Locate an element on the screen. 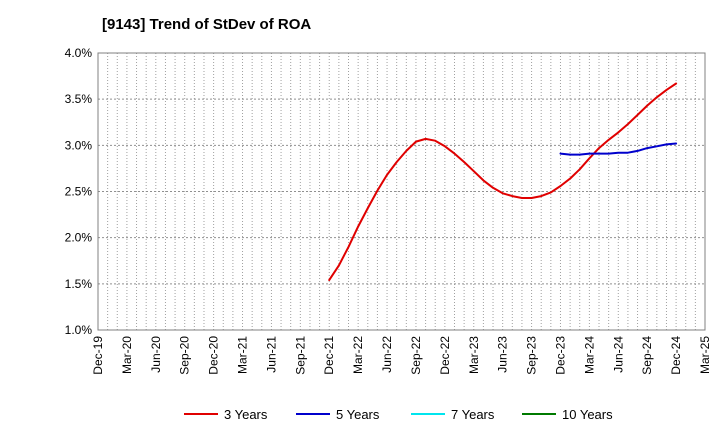  x-tick-label: Dec-24 is located at coordinates (676, 355).